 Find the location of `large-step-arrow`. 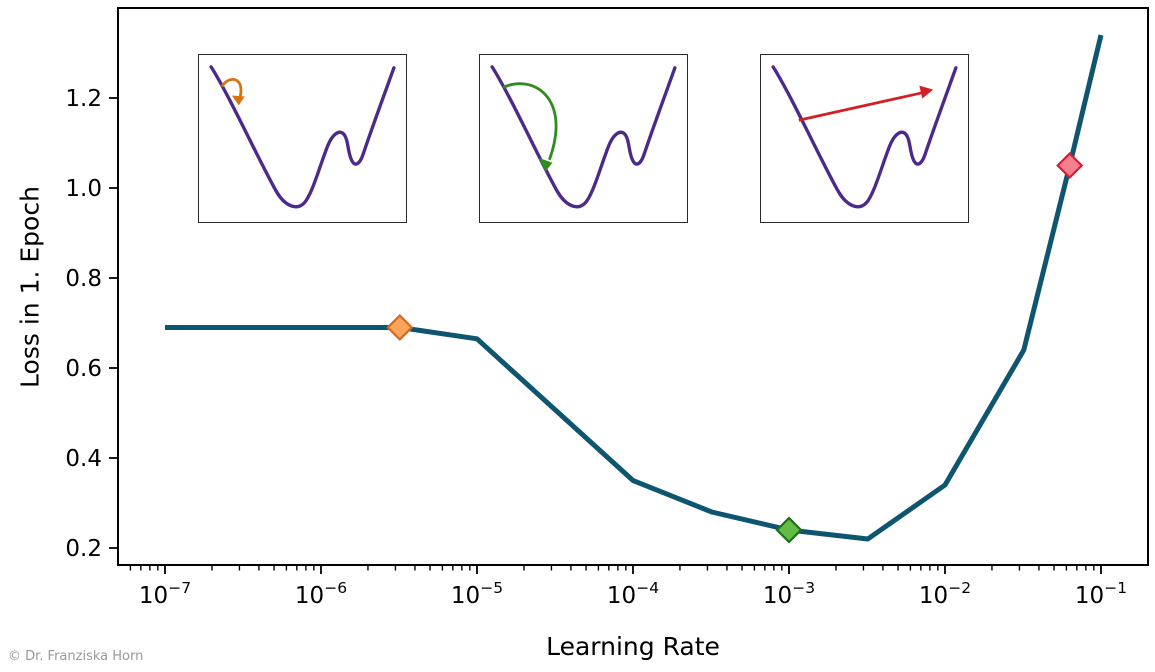

large-step-arrow is located at coordinates (861, 106).